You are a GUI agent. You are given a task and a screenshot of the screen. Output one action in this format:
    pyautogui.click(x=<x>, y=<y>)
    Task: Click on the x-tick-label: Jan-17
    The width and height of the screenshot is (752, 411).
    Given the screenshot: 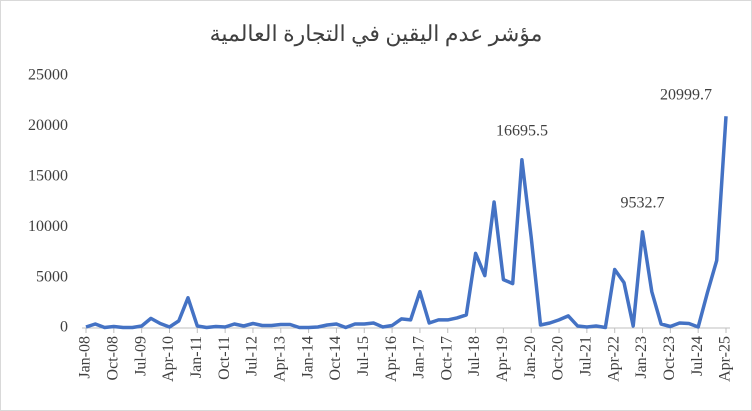 What is the action you would take?
    pyautogui.click(x=419, y=357)
    